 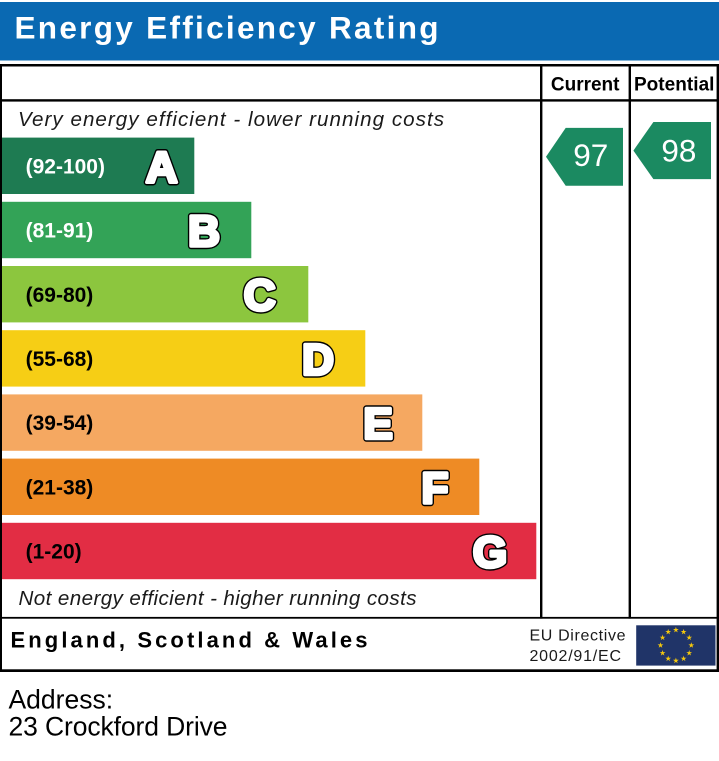 What do you see at coordinates (60, 231) in the screenshot?
I see `svg-text: (81-91)` at bounding box center [60, 231].